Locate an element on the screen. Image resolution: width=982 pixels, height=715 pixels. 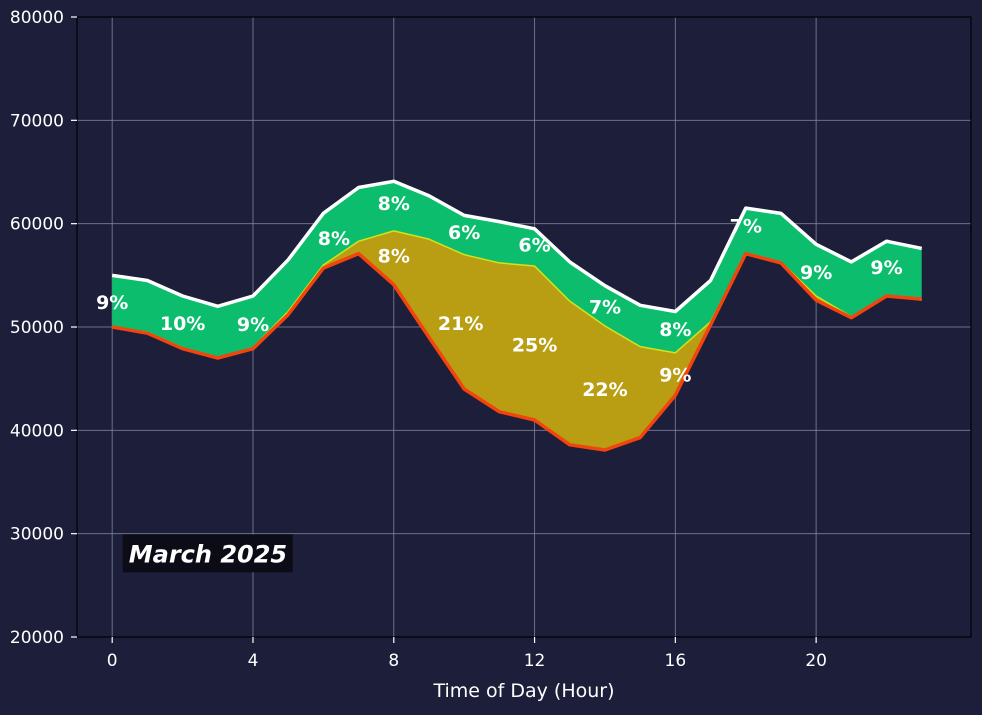
percent-label: 10% is located at coordinates (182, 324).